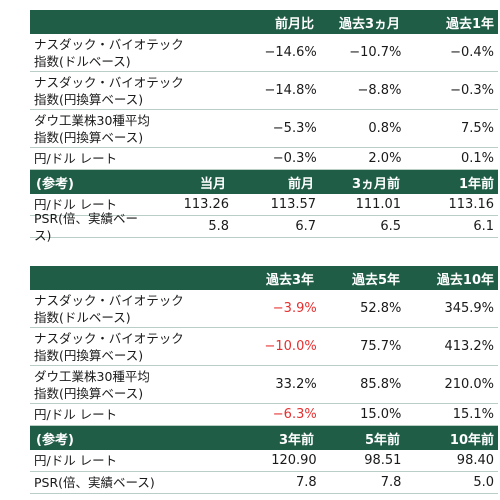 The width and height of the screenshot is (500, 500). What do you see at coordinates (264, 385) in the screenshot?
I see `table-row: ダウ工業株30種平均 指数(円換算ベース) 33.2% 85.8% 210.0%` at bounding box center [264, 385].